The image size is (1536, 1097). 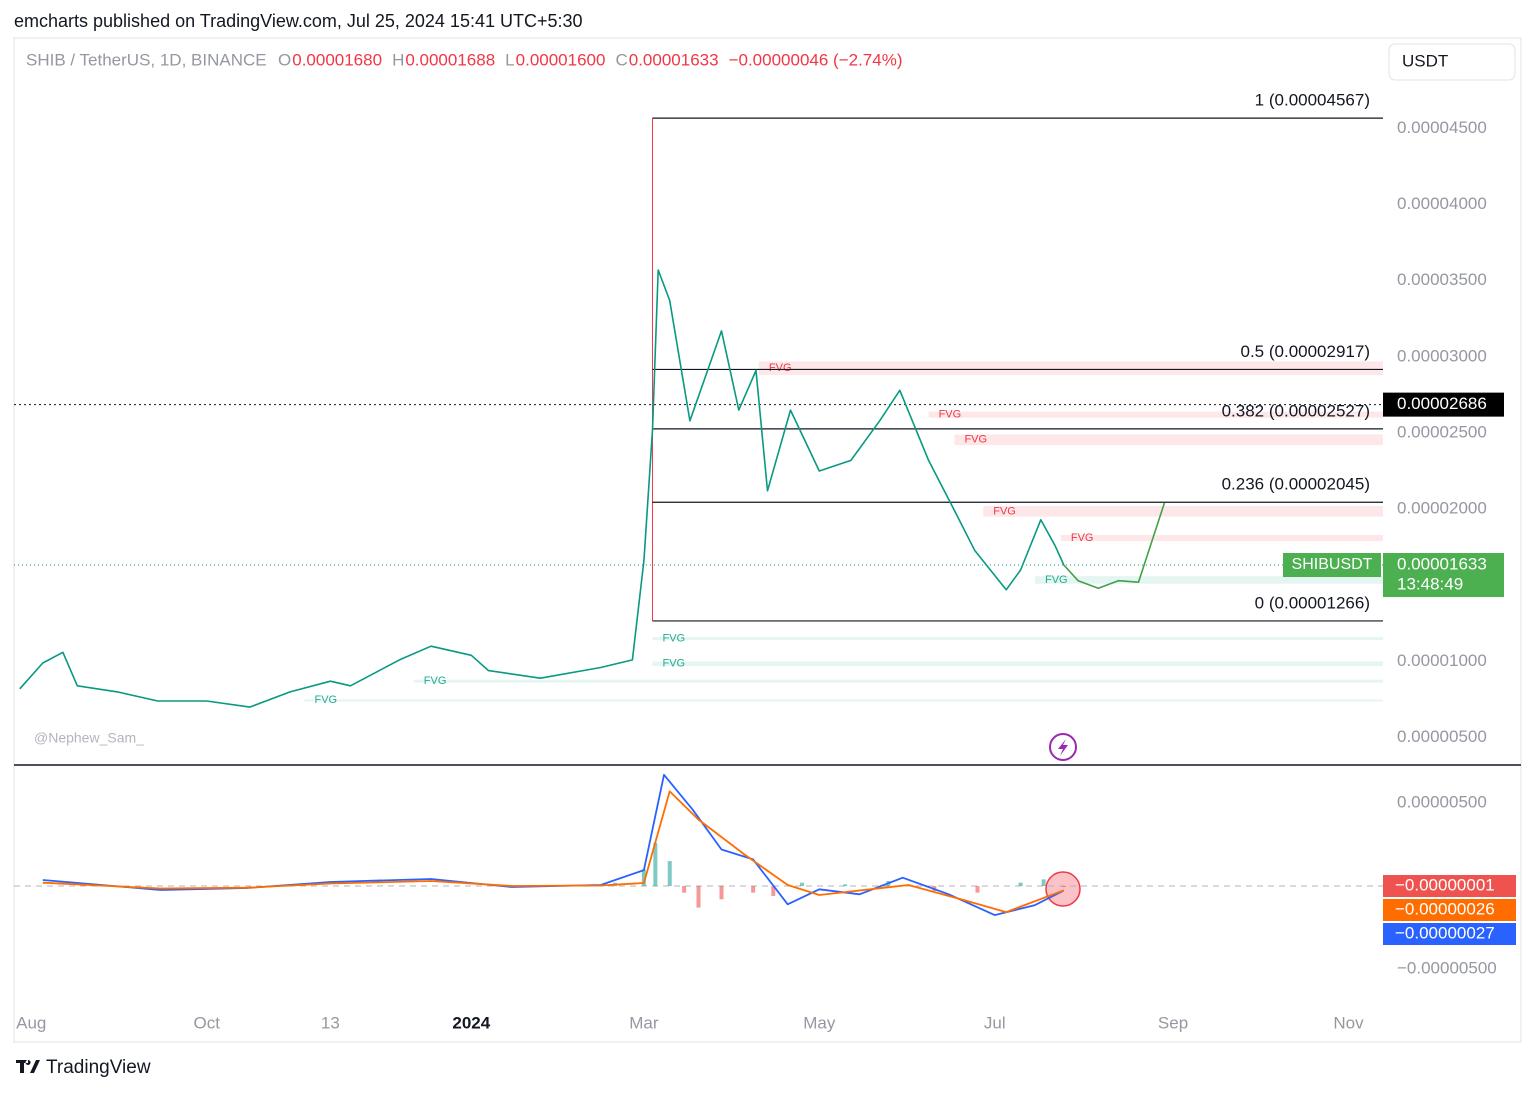 What do you see at coordinates (1296, 410) in the screenshot?
I see `fib-label: 0.382 (0.00002527)` at bounding box center [1296, 410].